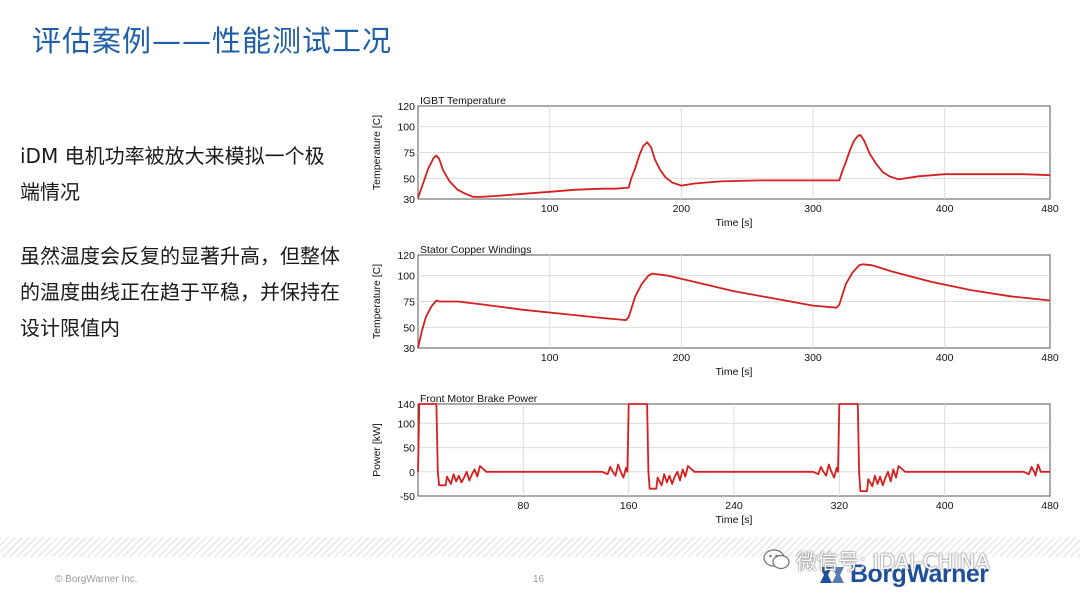  I want to click on x-tick-label: 80, so click(523, 506).